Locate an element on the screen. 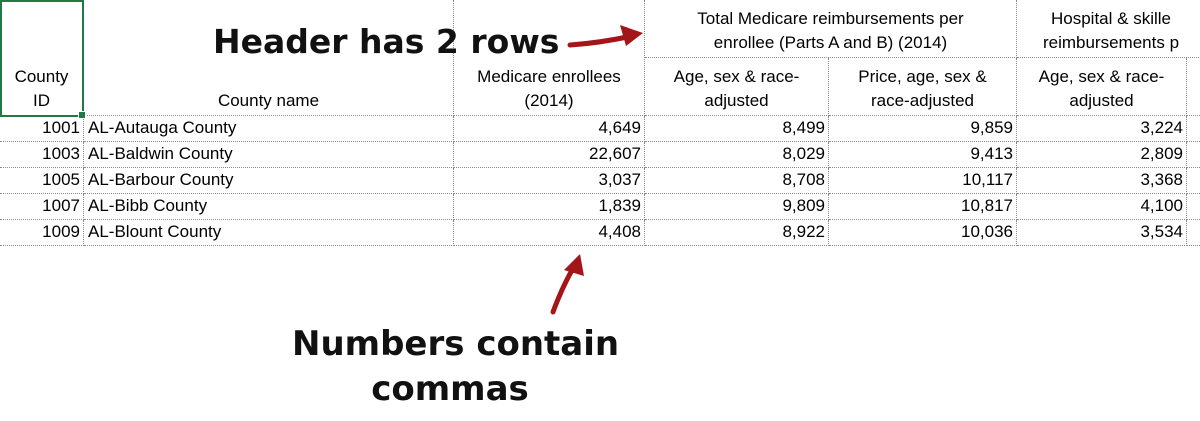  cell-county-id: 1001 is located at coordinates (42, 129).